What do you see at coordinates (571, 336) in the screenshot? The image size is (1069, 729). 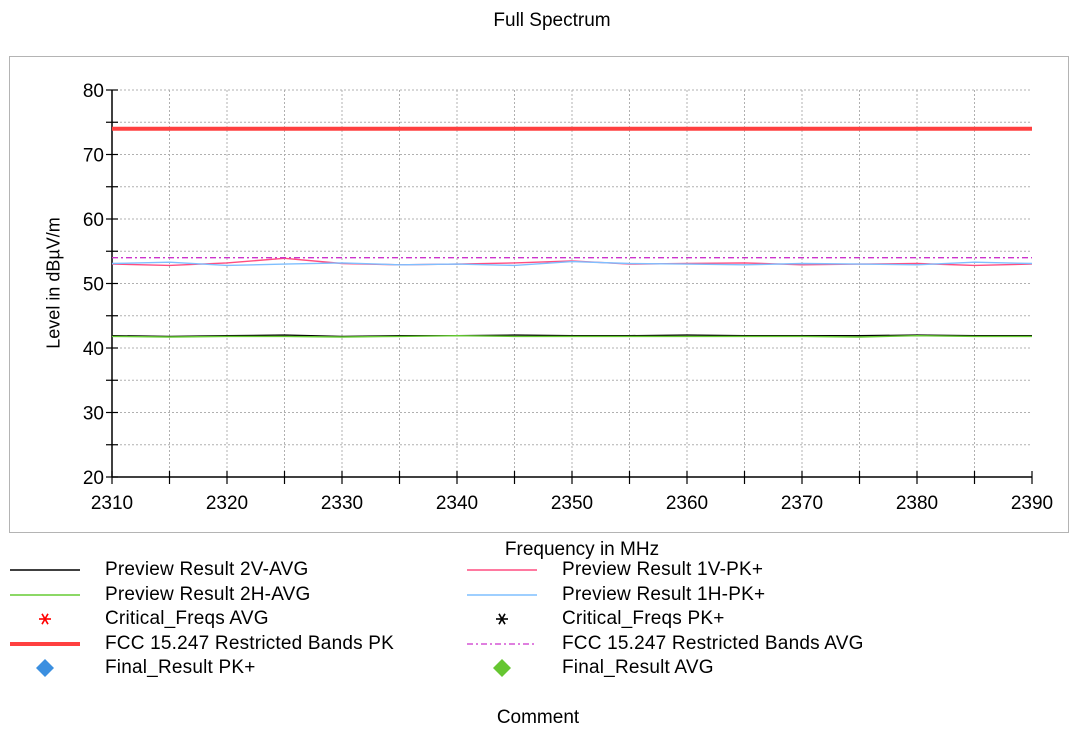 I see `series-preview-result-2h-avg` at bounding box center [571, 336].